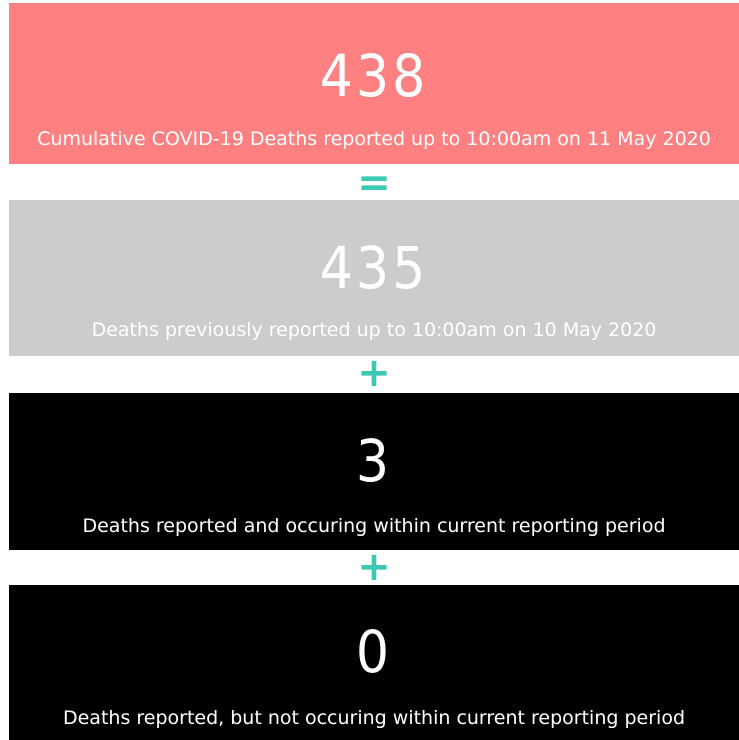 The height and width of the screenshot is (740, 739). Describe the element at coordinates (374, 652) in the screenshot. I see `card-value: 0` at that location.